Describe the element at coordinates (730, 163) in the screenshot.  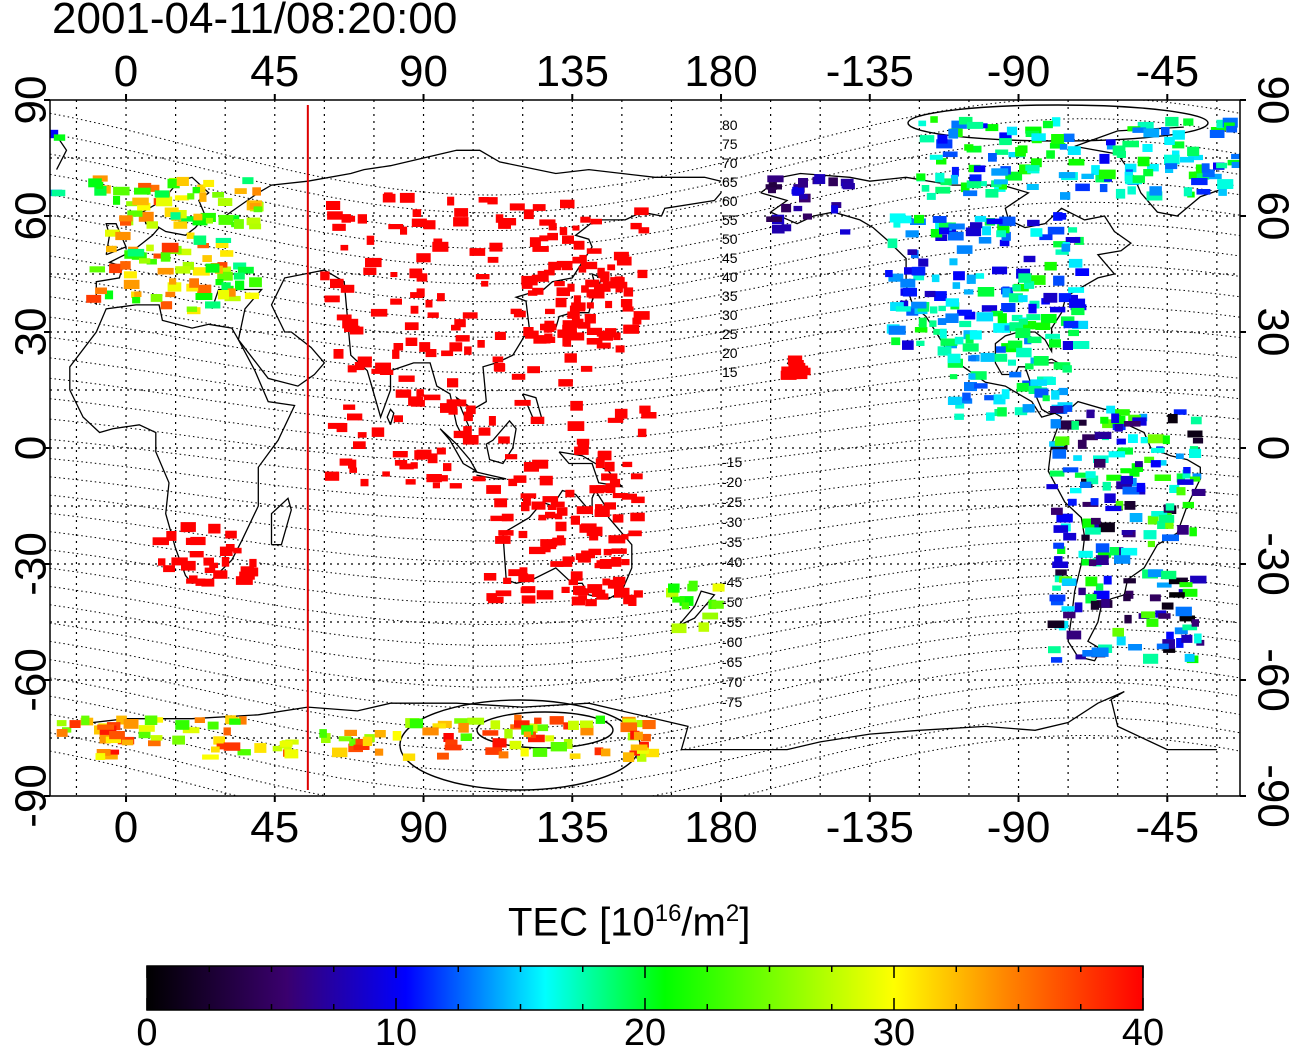
I see `magnetic-latitude-label: 70` at that location.